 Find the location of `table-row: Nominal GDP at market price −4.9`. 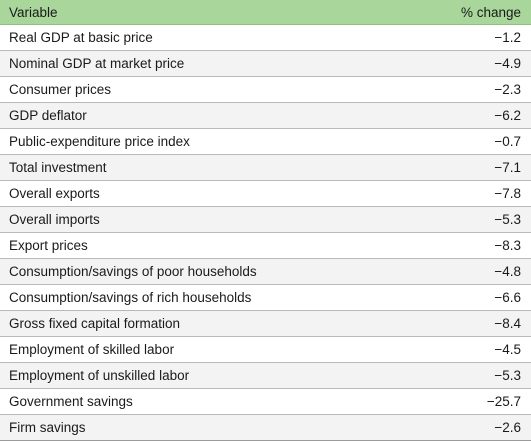

table-row: Nominal GDP at market price −4.9 is located at coordinates (265, 64).